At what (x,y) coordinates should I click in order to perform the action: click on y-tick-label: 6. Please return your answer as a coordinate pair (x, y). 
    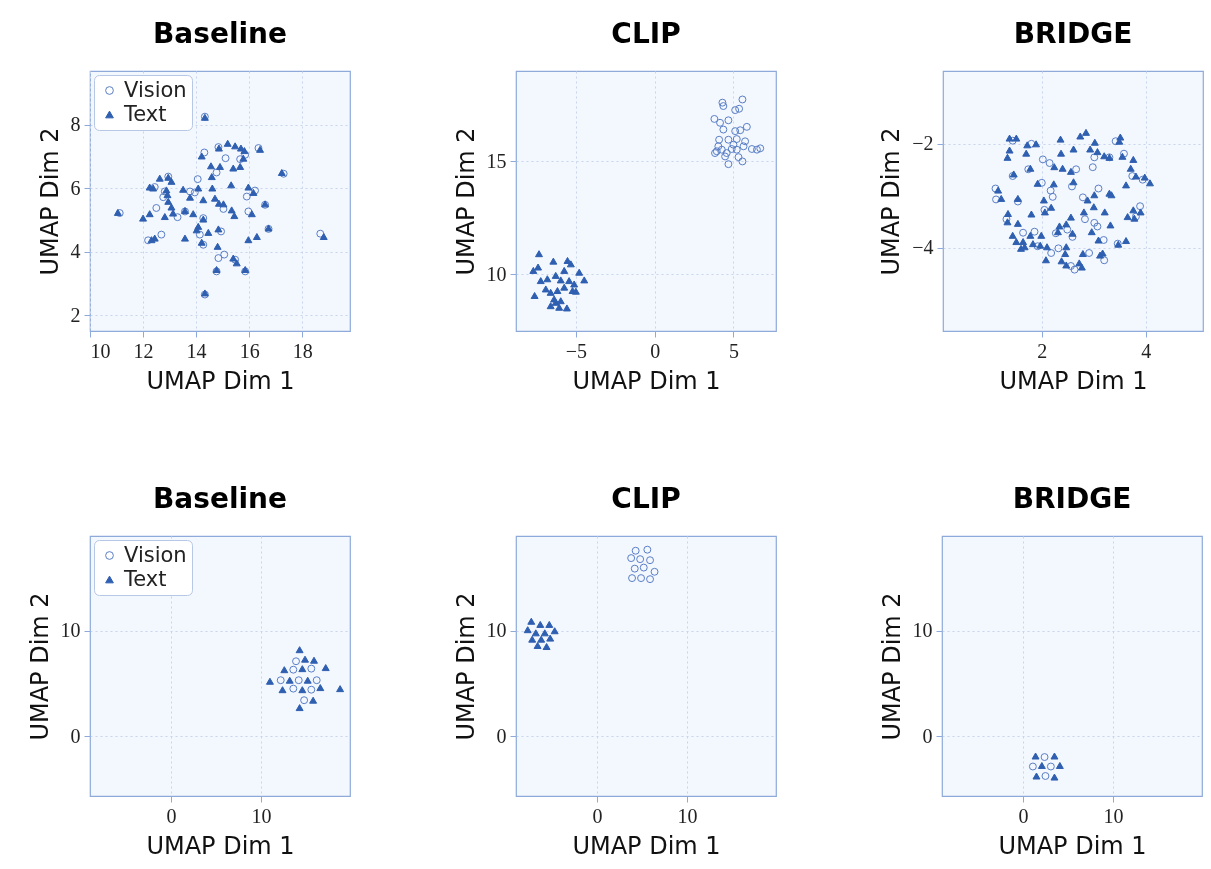
    Looking at the image, I should click on (75, 187).